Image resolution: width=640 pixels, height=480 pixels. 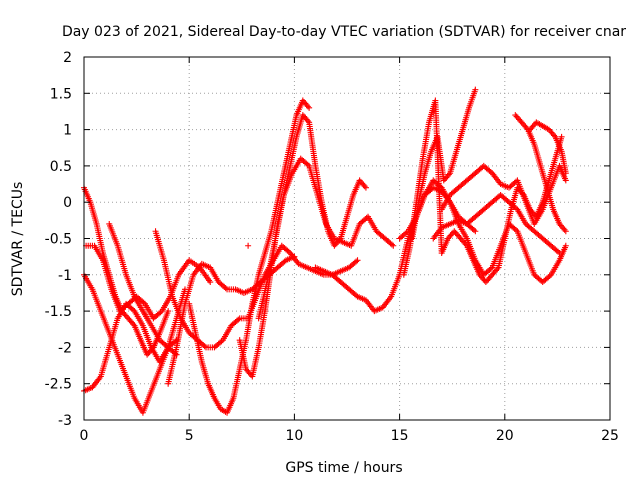 What do you see at coordinates (610, 436) in the screenshot?
I see `x-tick-label: 25` at bounding box center [610, 436].